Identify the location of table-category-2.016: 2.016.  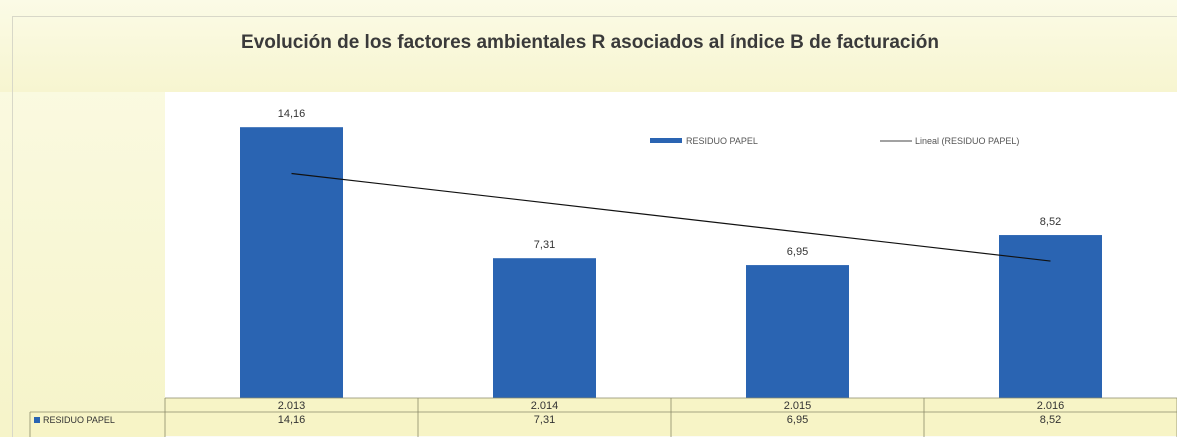
(1051, 406).